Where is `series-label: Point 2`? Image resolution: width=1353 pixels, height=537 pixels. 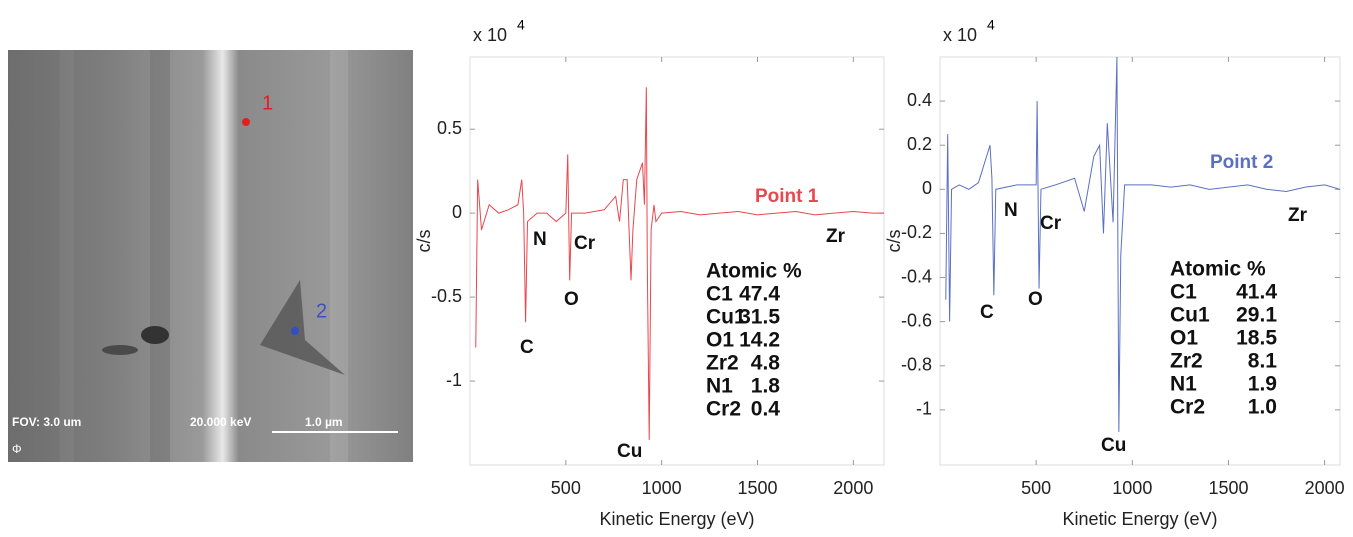 series-label: Point 2 is located at coordinates (1241, 162).